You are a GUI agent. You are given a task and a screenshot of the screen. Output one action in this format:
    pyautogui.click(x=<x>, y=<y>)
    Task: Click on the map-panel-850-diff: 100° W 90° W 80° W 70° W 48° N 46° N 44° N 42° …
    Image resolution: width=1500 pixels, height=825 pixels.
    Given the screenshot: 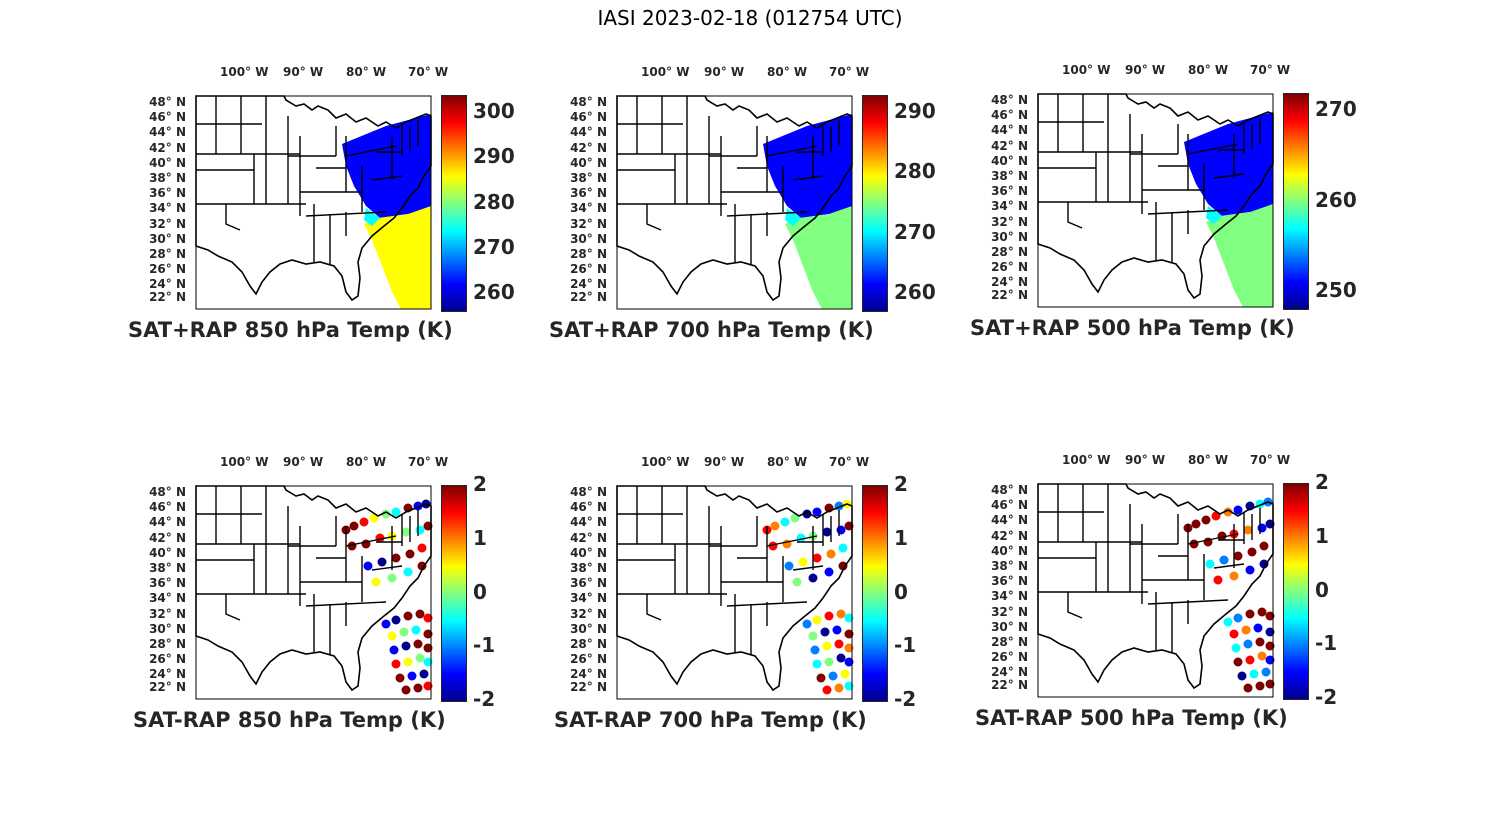 What is the action you would take?
    pyautogui.click(x=311, y=600)
    